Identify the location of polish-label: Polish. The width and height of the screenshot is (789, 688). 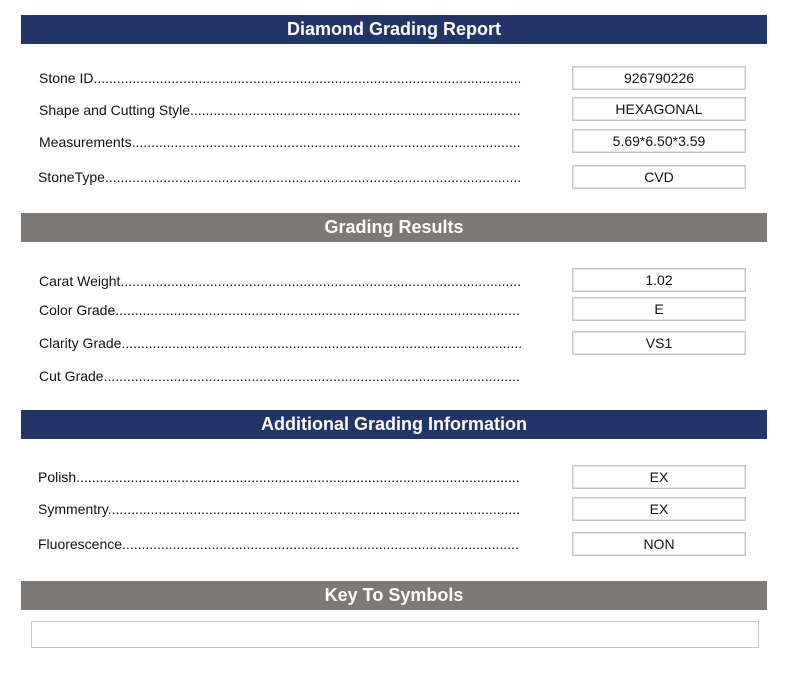
(279, 477).